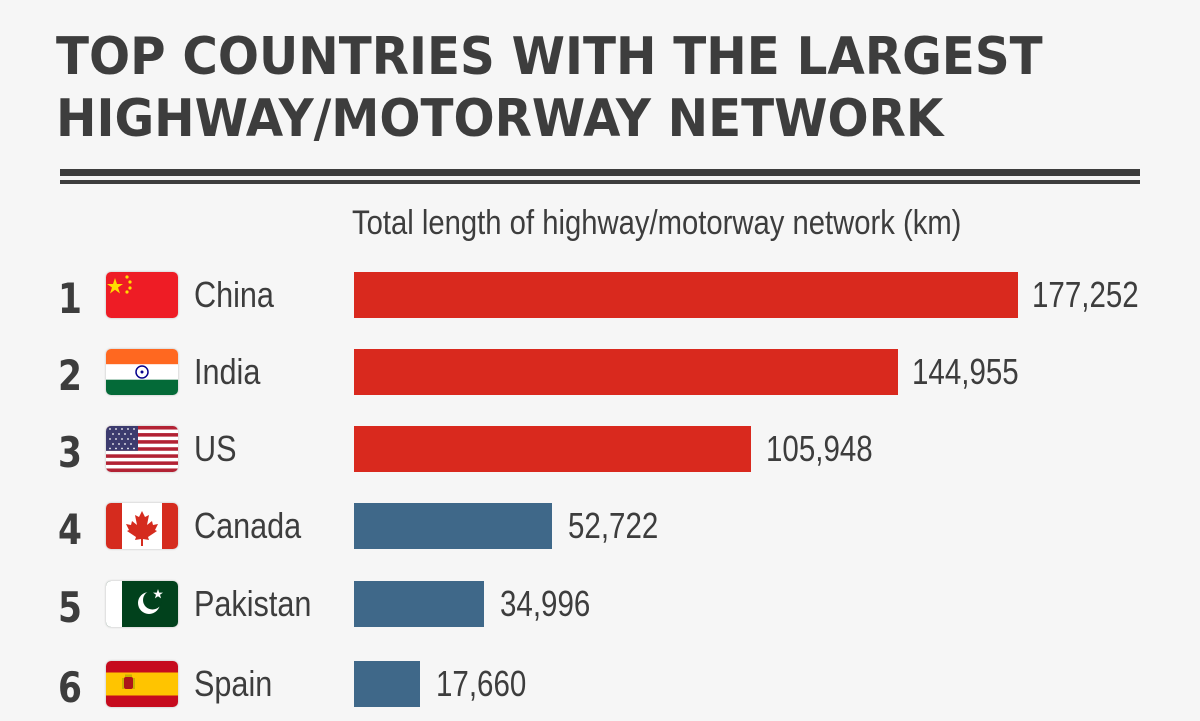 This screenshot has width=1200, height=721. Describe the element at coordinates (142, 604) in the screenshot. I see `pakistan-flag-icon` at that location.